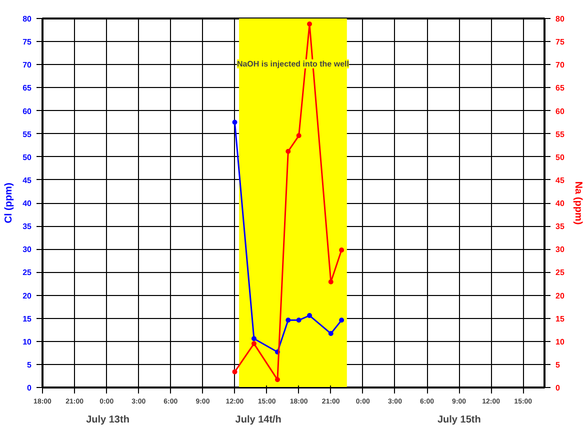  I want to click on y2-tick-label: 60, so click(560, 111).